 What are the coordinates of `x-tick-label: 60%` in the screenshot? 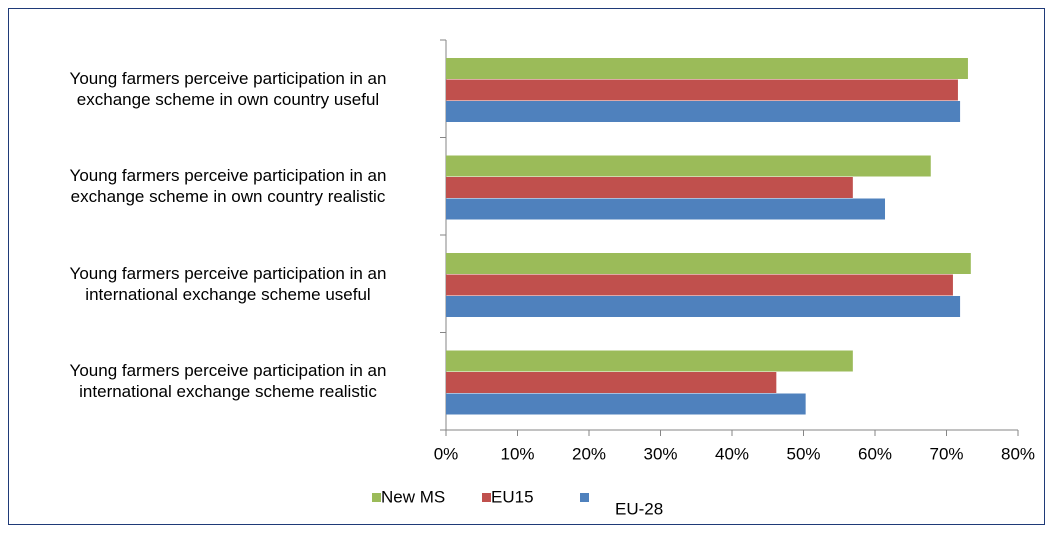 It's located at (875, 453).